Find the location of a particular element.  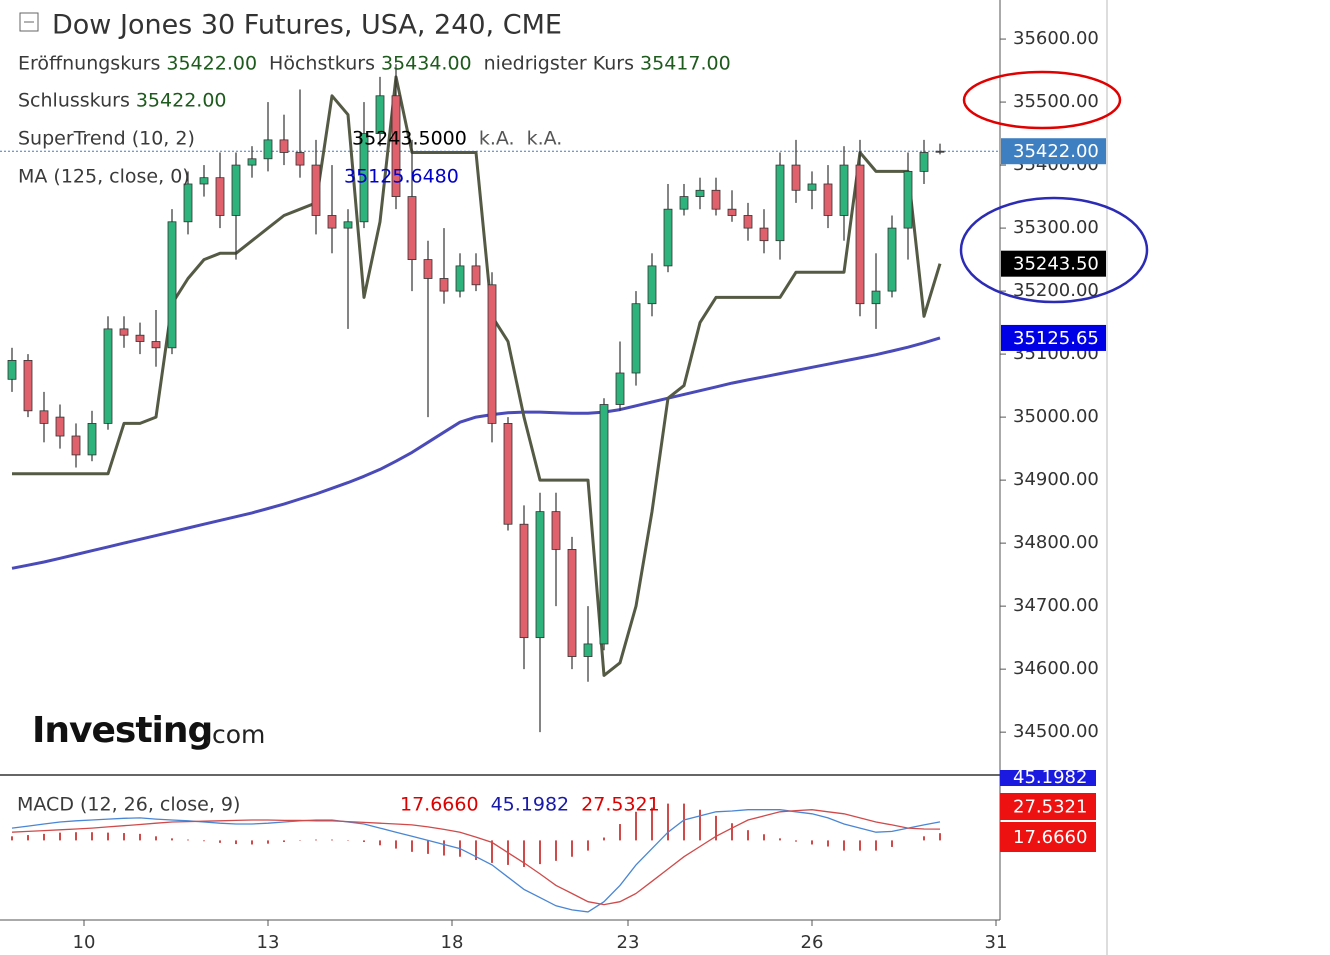

y-tick-label: 34900.00 is located at coordinates (1056, 479).